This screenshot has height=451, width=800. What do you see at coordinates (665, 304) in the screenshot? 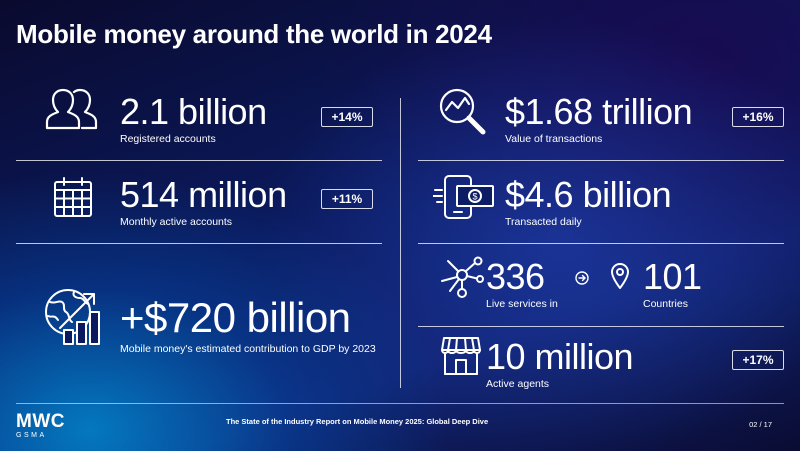
I see `countries-label: Countries` at bounding box center [665, 304].